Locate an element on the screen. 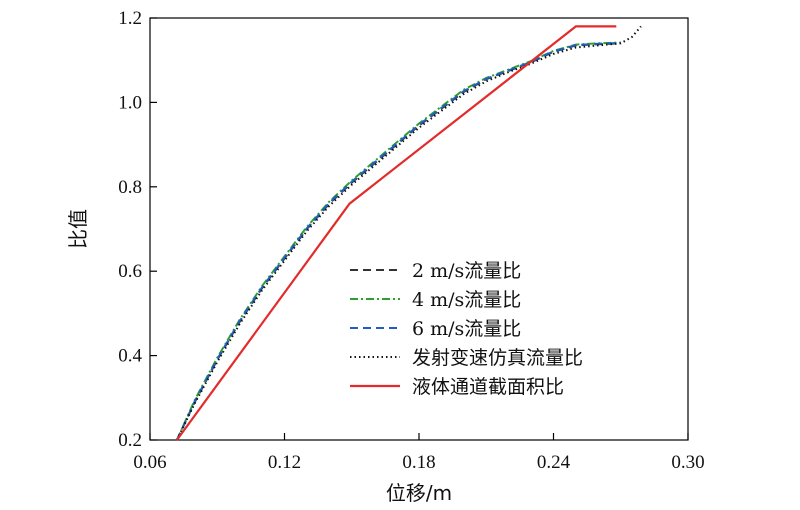 The image size is (800, 510). legend-label: 液体通道截面积比 is located at coordinates (488, 387).